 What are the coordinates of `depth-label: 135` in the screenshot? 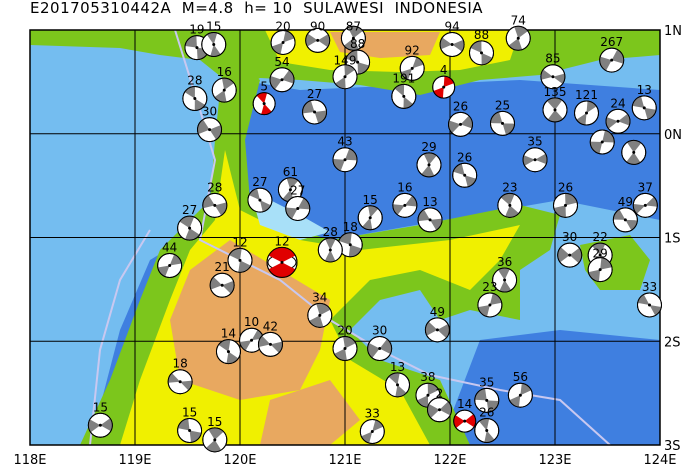 It's located at (555, 92).